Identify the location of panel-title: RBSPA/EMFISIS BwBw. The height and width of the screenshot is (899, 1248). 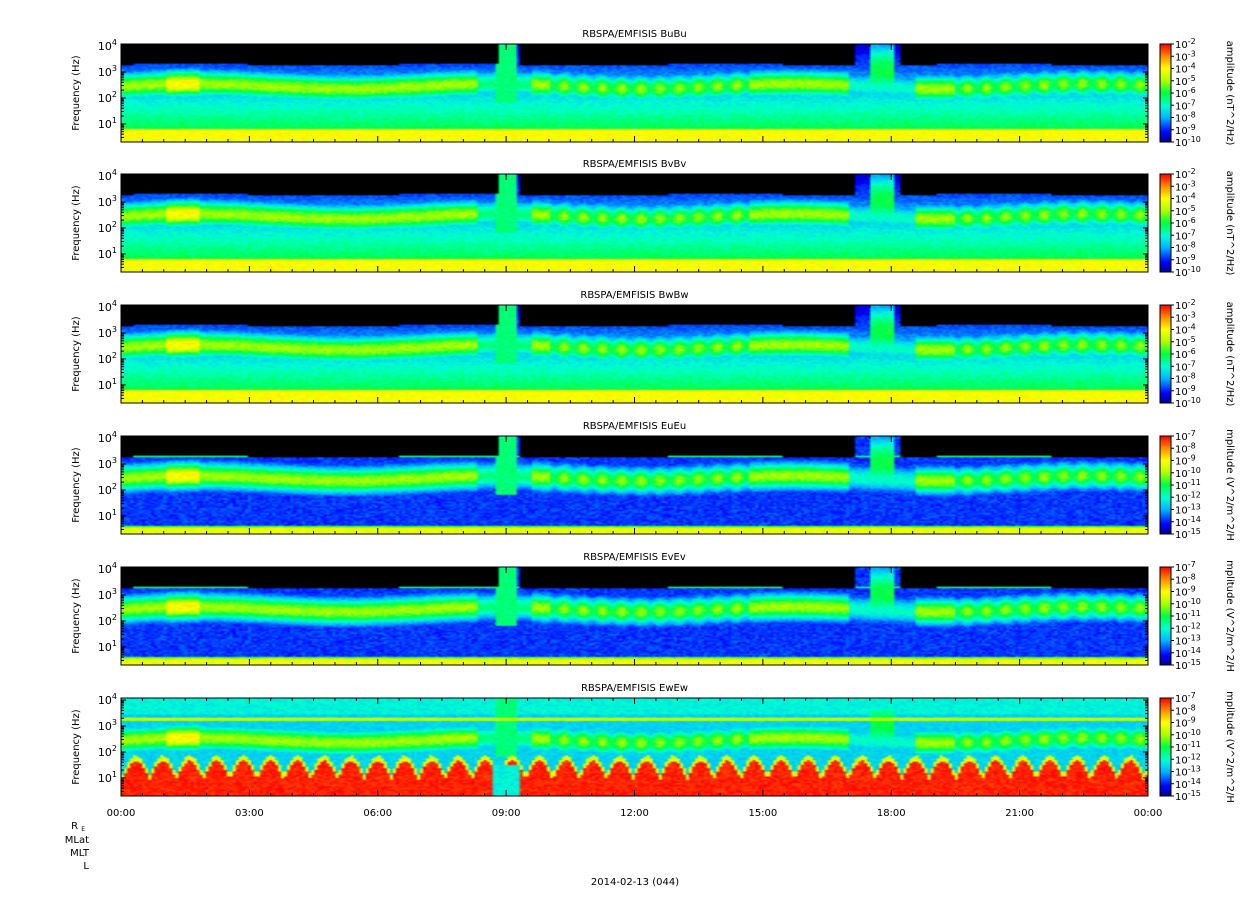
(634, 295).